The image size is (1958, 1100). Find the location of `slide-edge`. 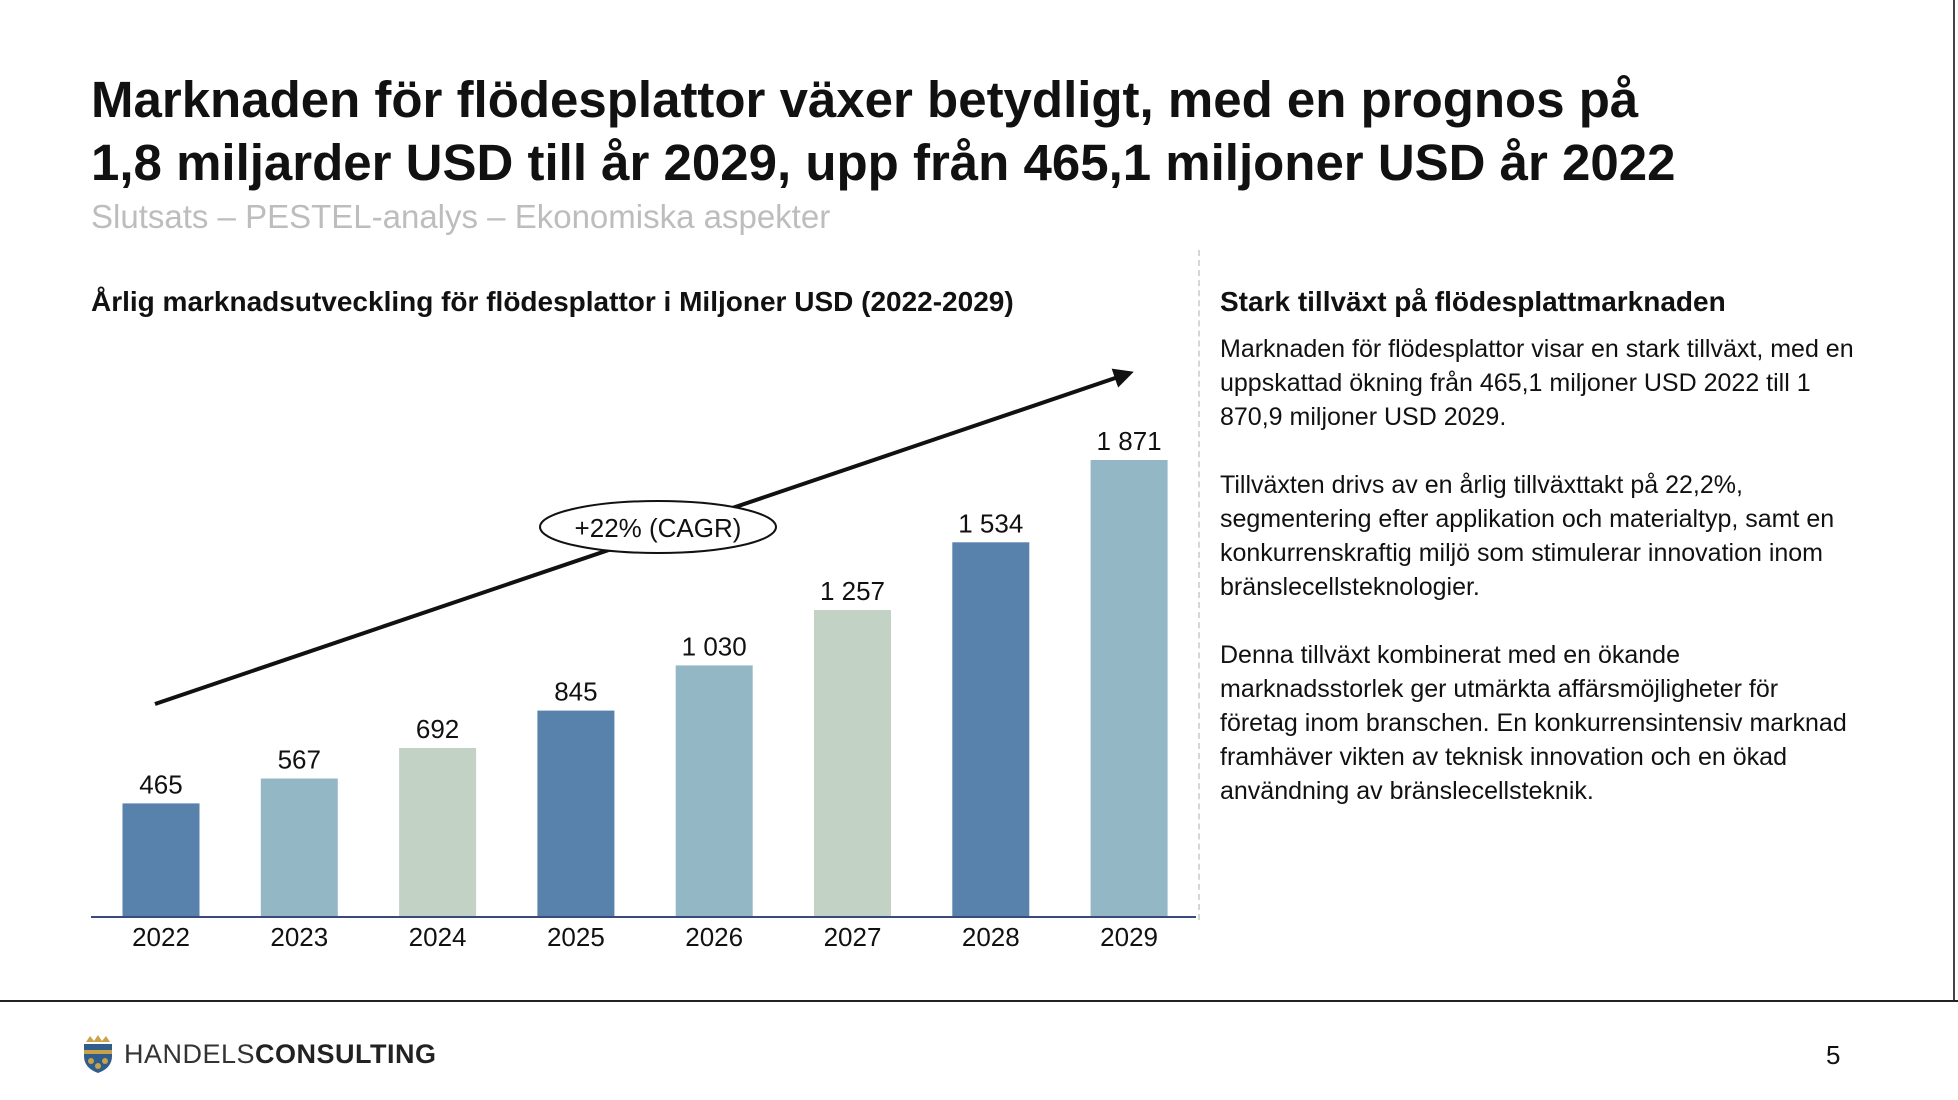

slide-edge is located at coordinates (1954, 500).